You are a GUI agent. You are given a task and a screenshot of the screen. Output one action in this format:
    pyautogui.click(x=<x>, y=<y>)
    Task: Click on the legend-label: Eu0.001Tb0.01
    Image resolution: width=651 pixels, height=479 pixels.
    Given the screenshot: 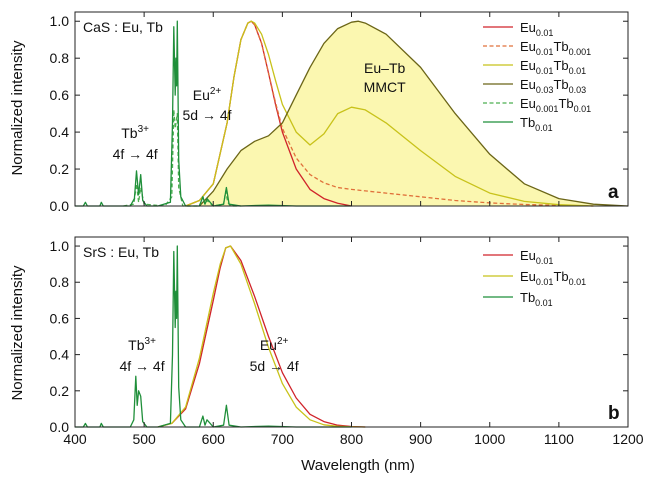 What is the action you would take?
    pyautogui.click(x=555, y=105)
    